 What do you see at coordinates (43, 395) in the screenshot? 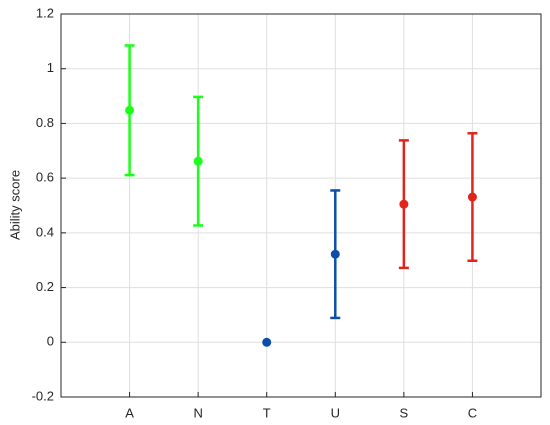
I see `y-tick-label: -0.2` at bounding box center [43, 395].